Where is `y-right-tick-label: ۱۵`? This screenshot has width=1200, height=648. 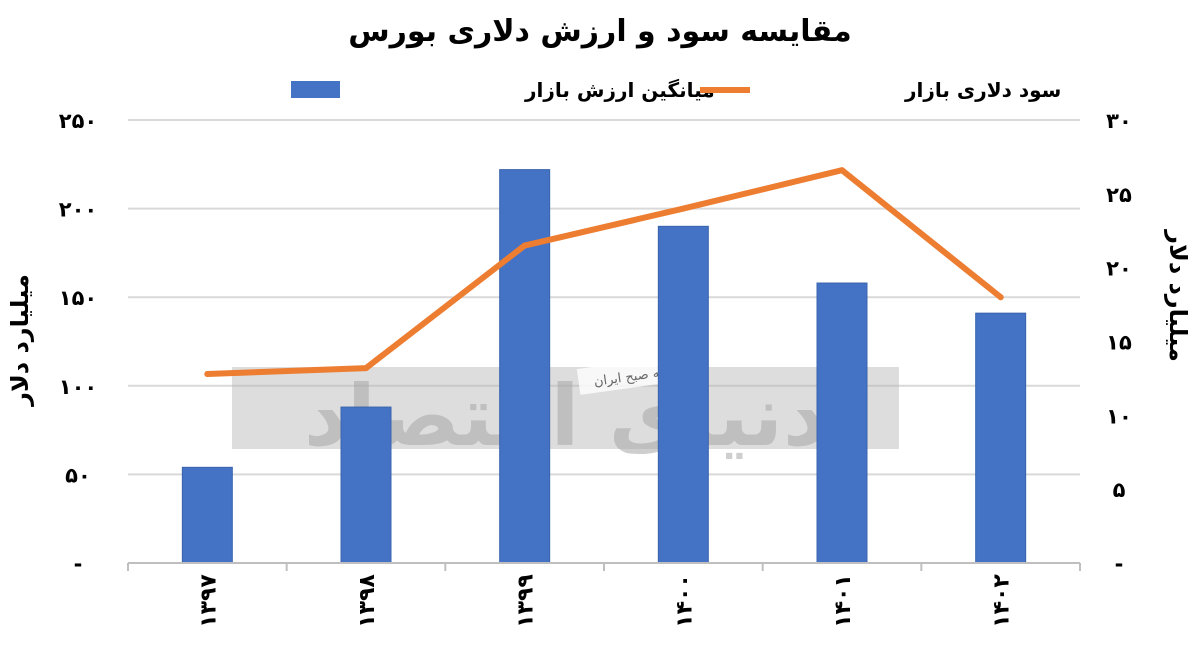 y-right-tick-label: ۱۵ is located at coordinates (1119, 343).